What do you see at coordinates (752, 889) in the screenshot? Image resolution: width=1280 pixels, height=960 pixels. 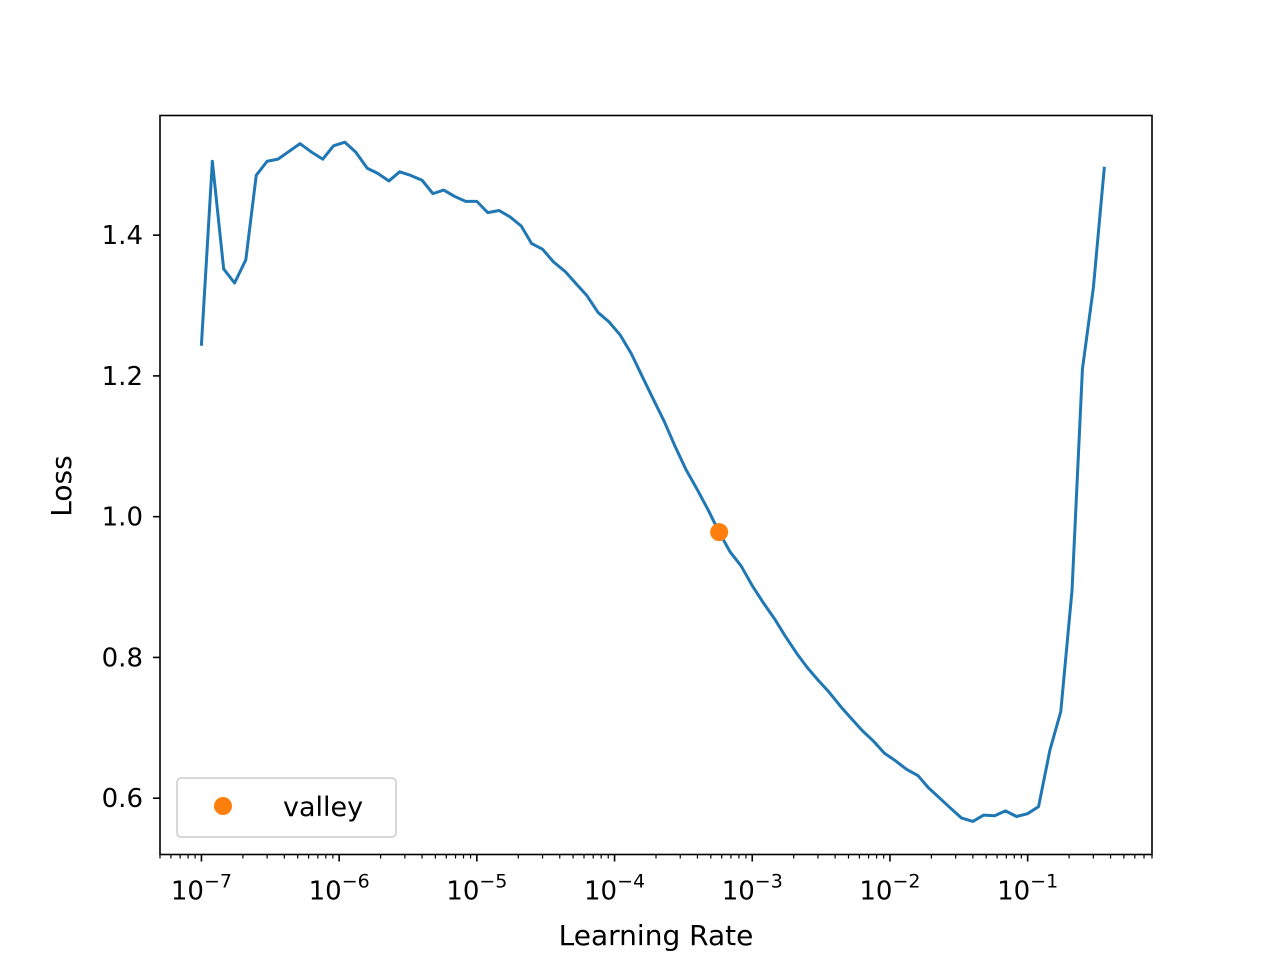 I see `x-tick-label: 10⁻³` at bounding box center [752, 889].